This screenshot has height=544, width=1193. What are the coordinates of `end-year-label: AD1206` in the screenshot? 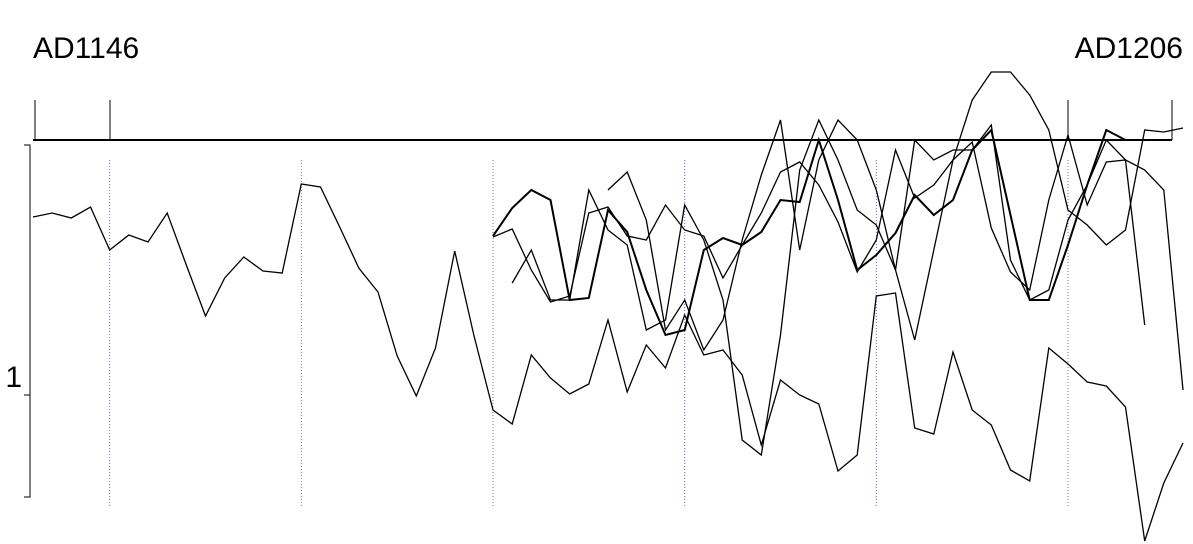 It's located at (1129, 48).